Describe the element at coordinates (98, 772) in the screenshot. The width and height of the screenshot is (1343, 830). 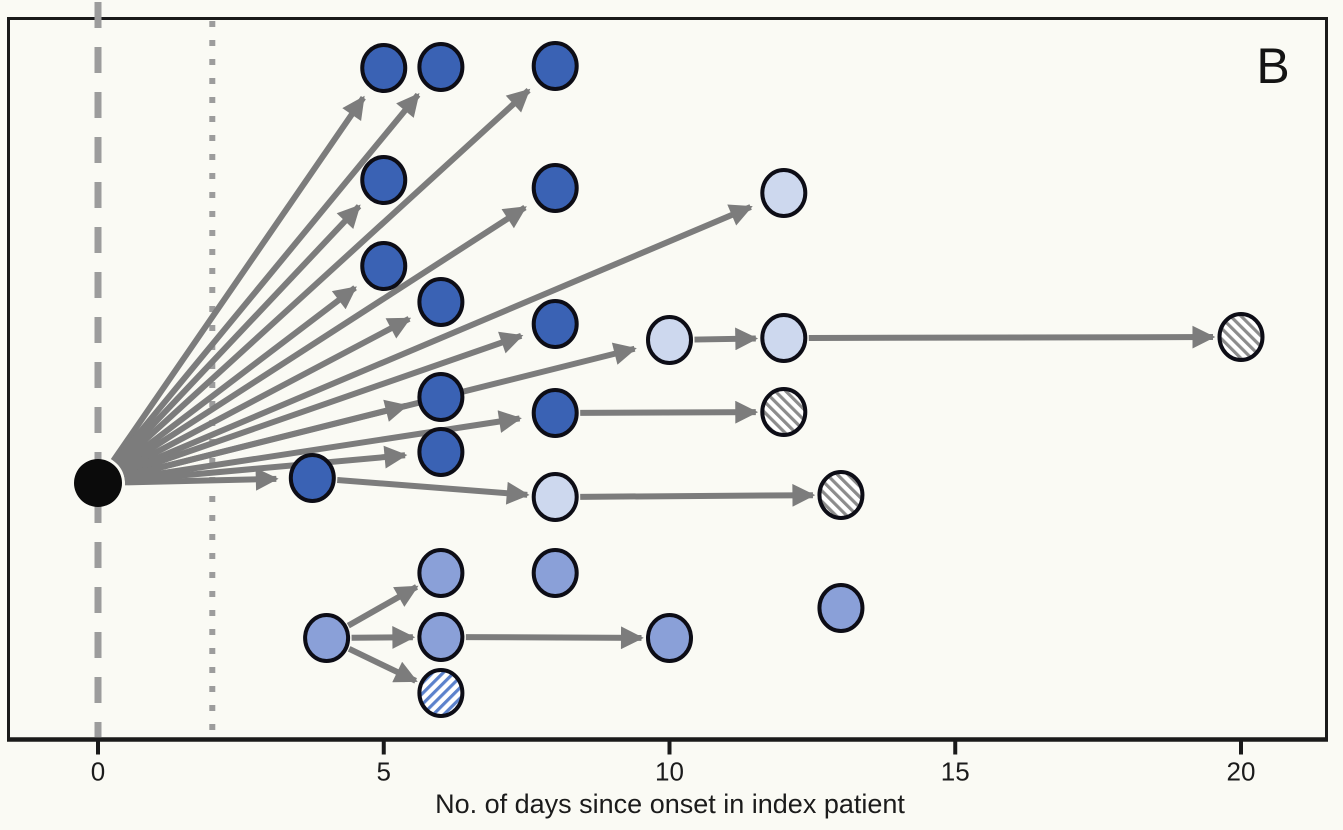
I see `x-axis-tick-label: 0` at that location.